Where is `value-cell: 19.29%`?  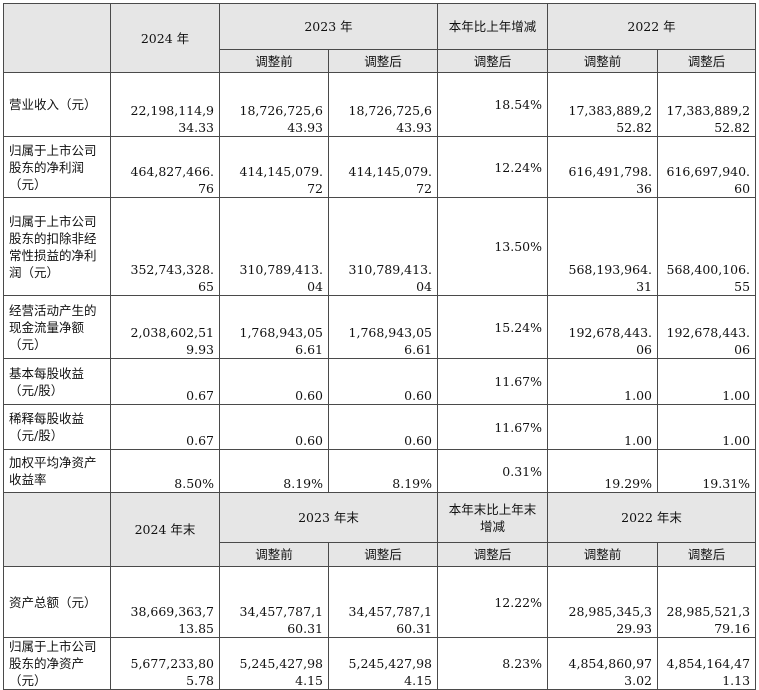
value-cell: 19.29% is located at coordinates (603, 471).